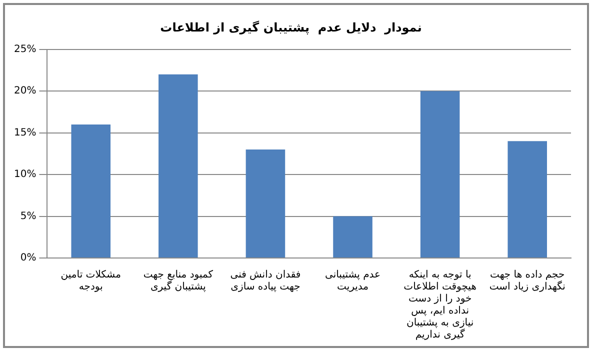 The width and height of the screenshot is (596, 355). What do you see at coordinates (440, 305) in the screenshot?
I see `x-tick-label: با توجه به اینکه هیچوقت اطلاعات خود را از دست نداده ایم، پس نیازی به پشتیبان گیری نداریم` at bounding box center [440, 305].